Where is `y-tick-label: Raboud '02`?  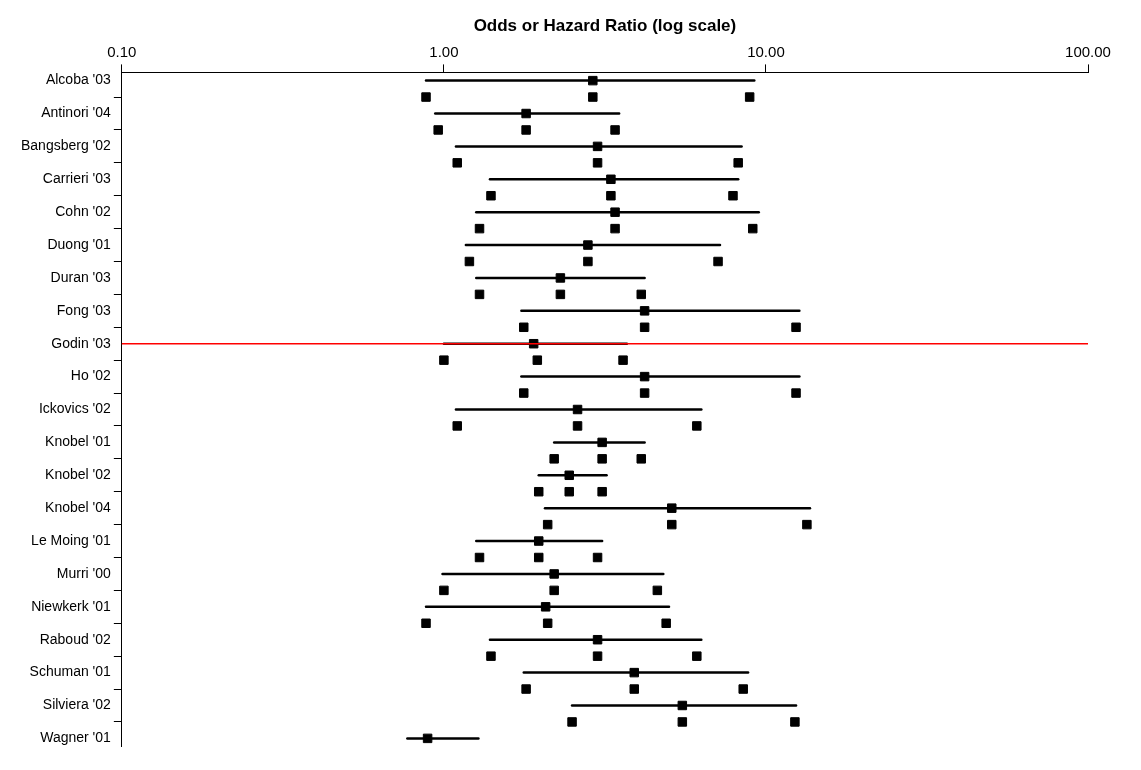
y-tick-label: Raboud '02 is located at coordinates (75, 638).